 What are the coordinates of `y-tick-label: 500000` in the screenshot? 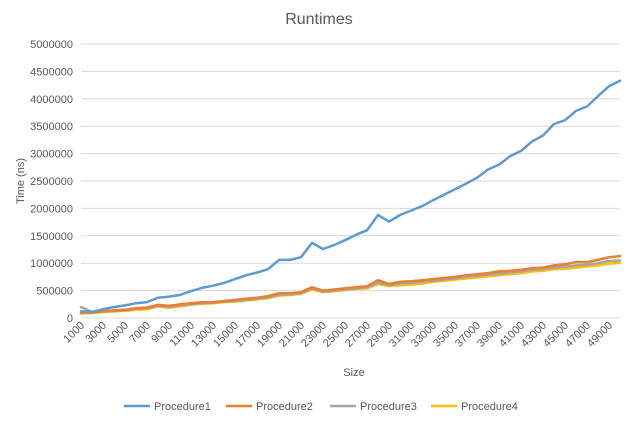 It's located at (54, 292).